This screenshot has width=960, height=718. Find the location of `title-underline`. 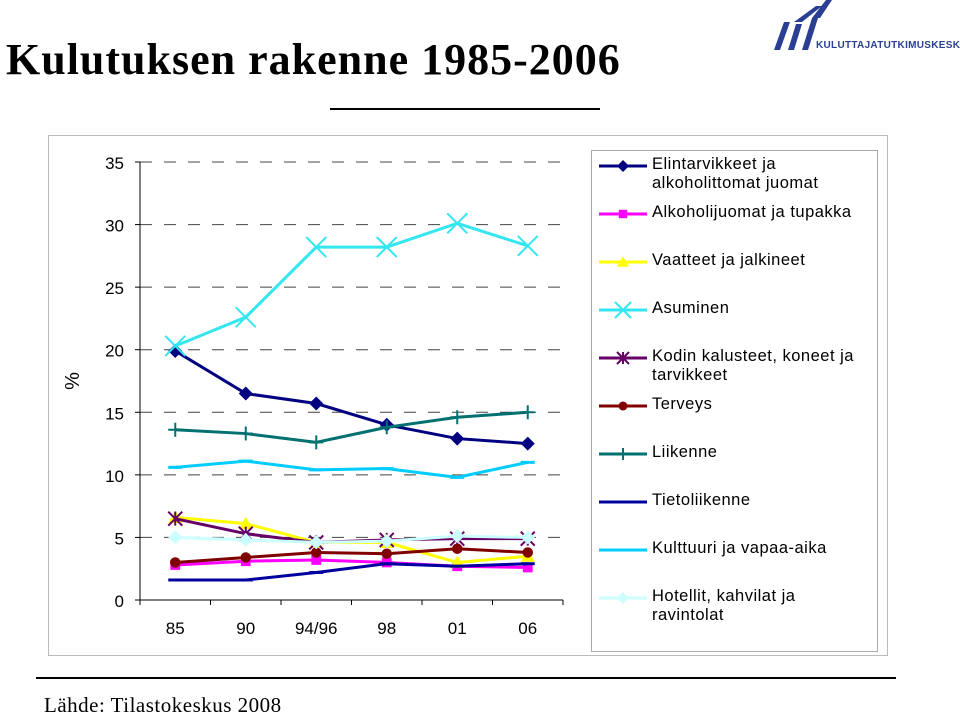

title-underline is located at coordinates (465, 109).